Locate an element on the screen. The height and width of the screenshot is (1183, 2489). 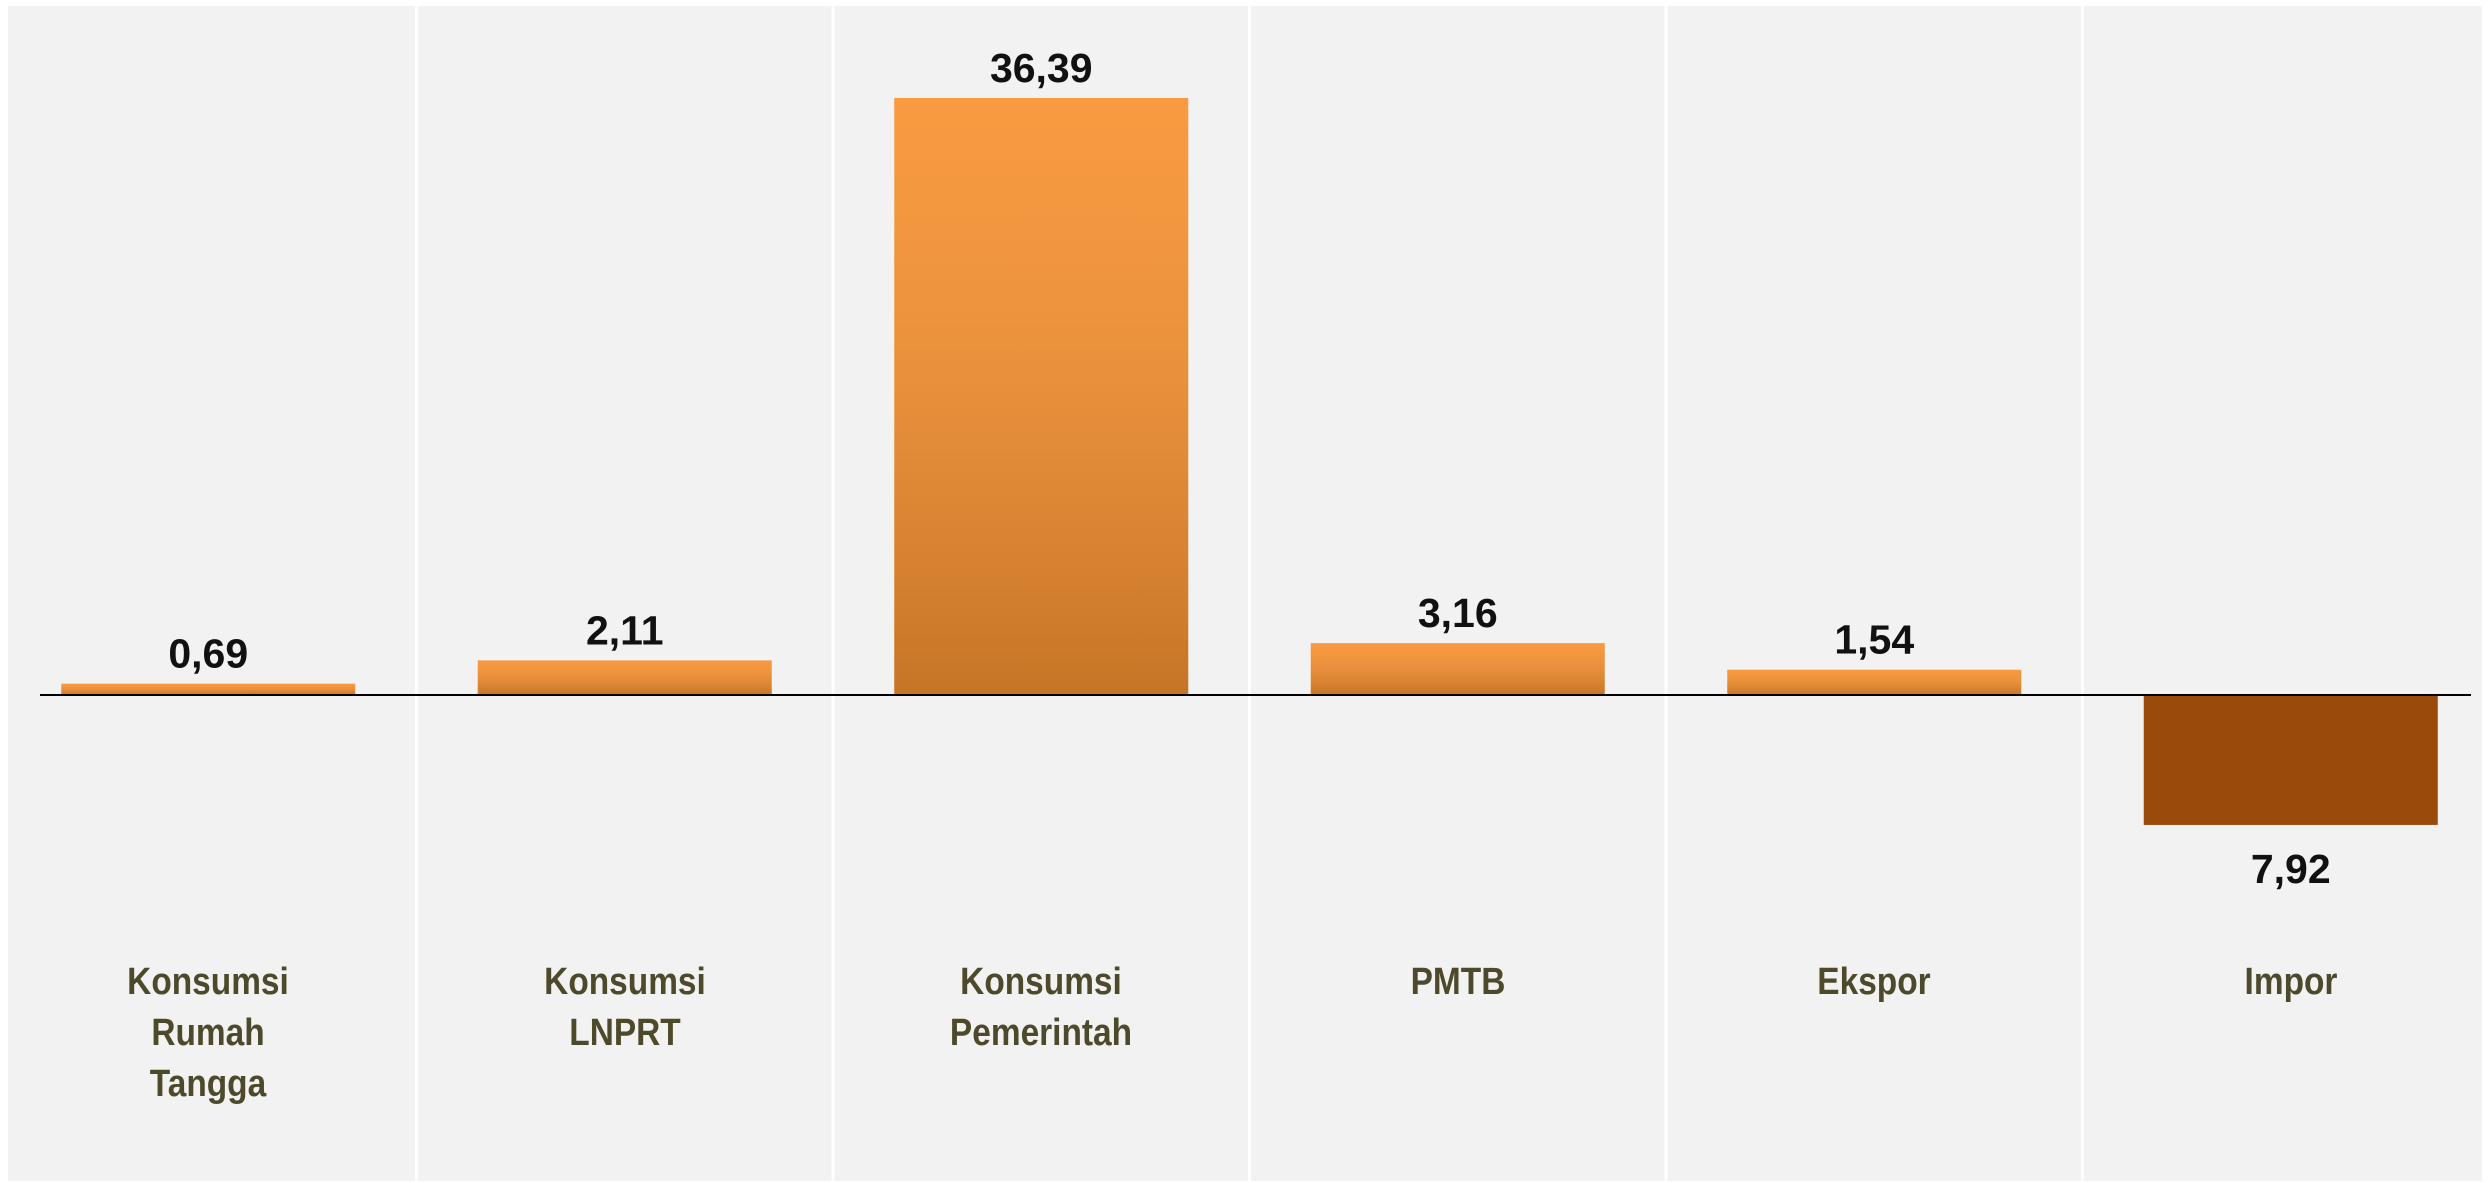
value-label: 7,92 is located at coordinates (2291, 869).